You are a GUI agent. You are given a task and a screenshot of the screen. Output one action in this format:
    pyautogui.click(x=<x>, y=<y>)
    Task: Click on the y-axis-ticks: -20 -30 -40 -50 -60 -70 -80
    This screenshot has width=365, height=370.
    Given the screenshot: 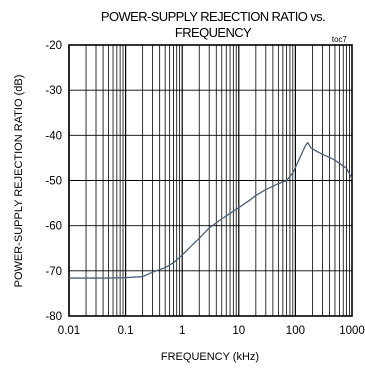 What is the action you would take?
    pyautogui.click(x=53, y=181)
    